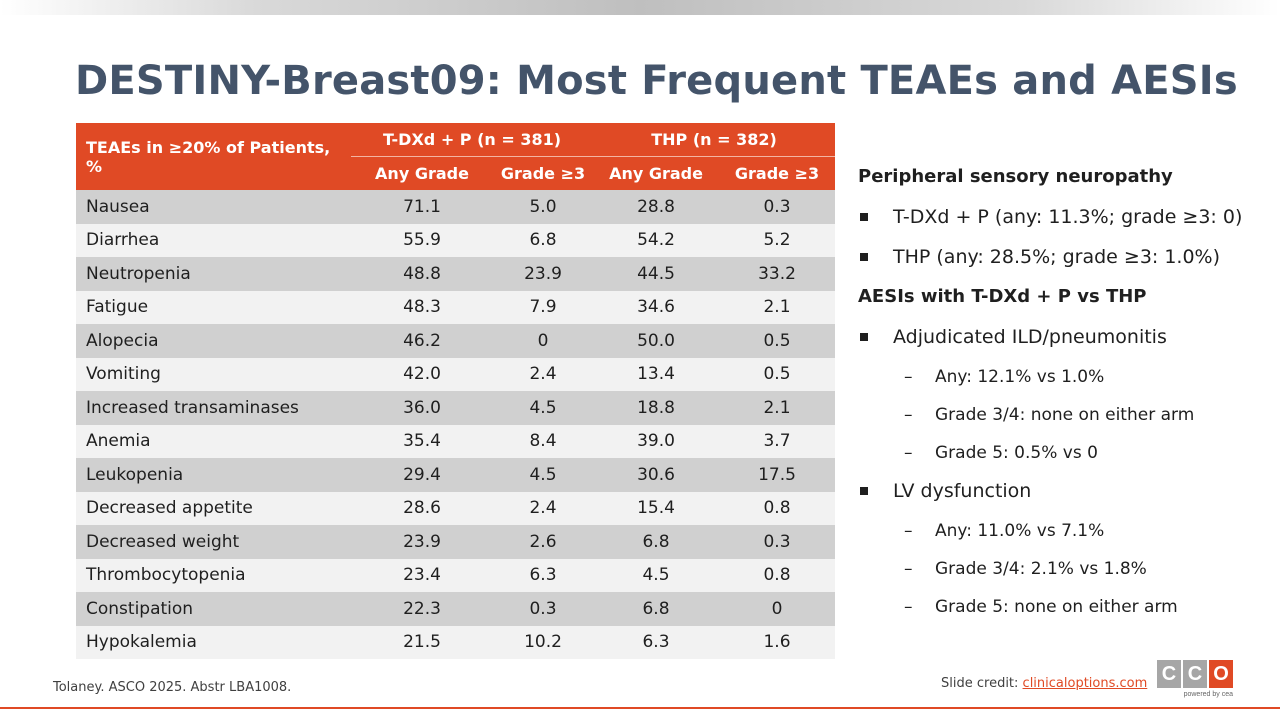  Describe the element at coordinates (422, 207) in the screenshot. I see `table-cell: 71.1` at that location.